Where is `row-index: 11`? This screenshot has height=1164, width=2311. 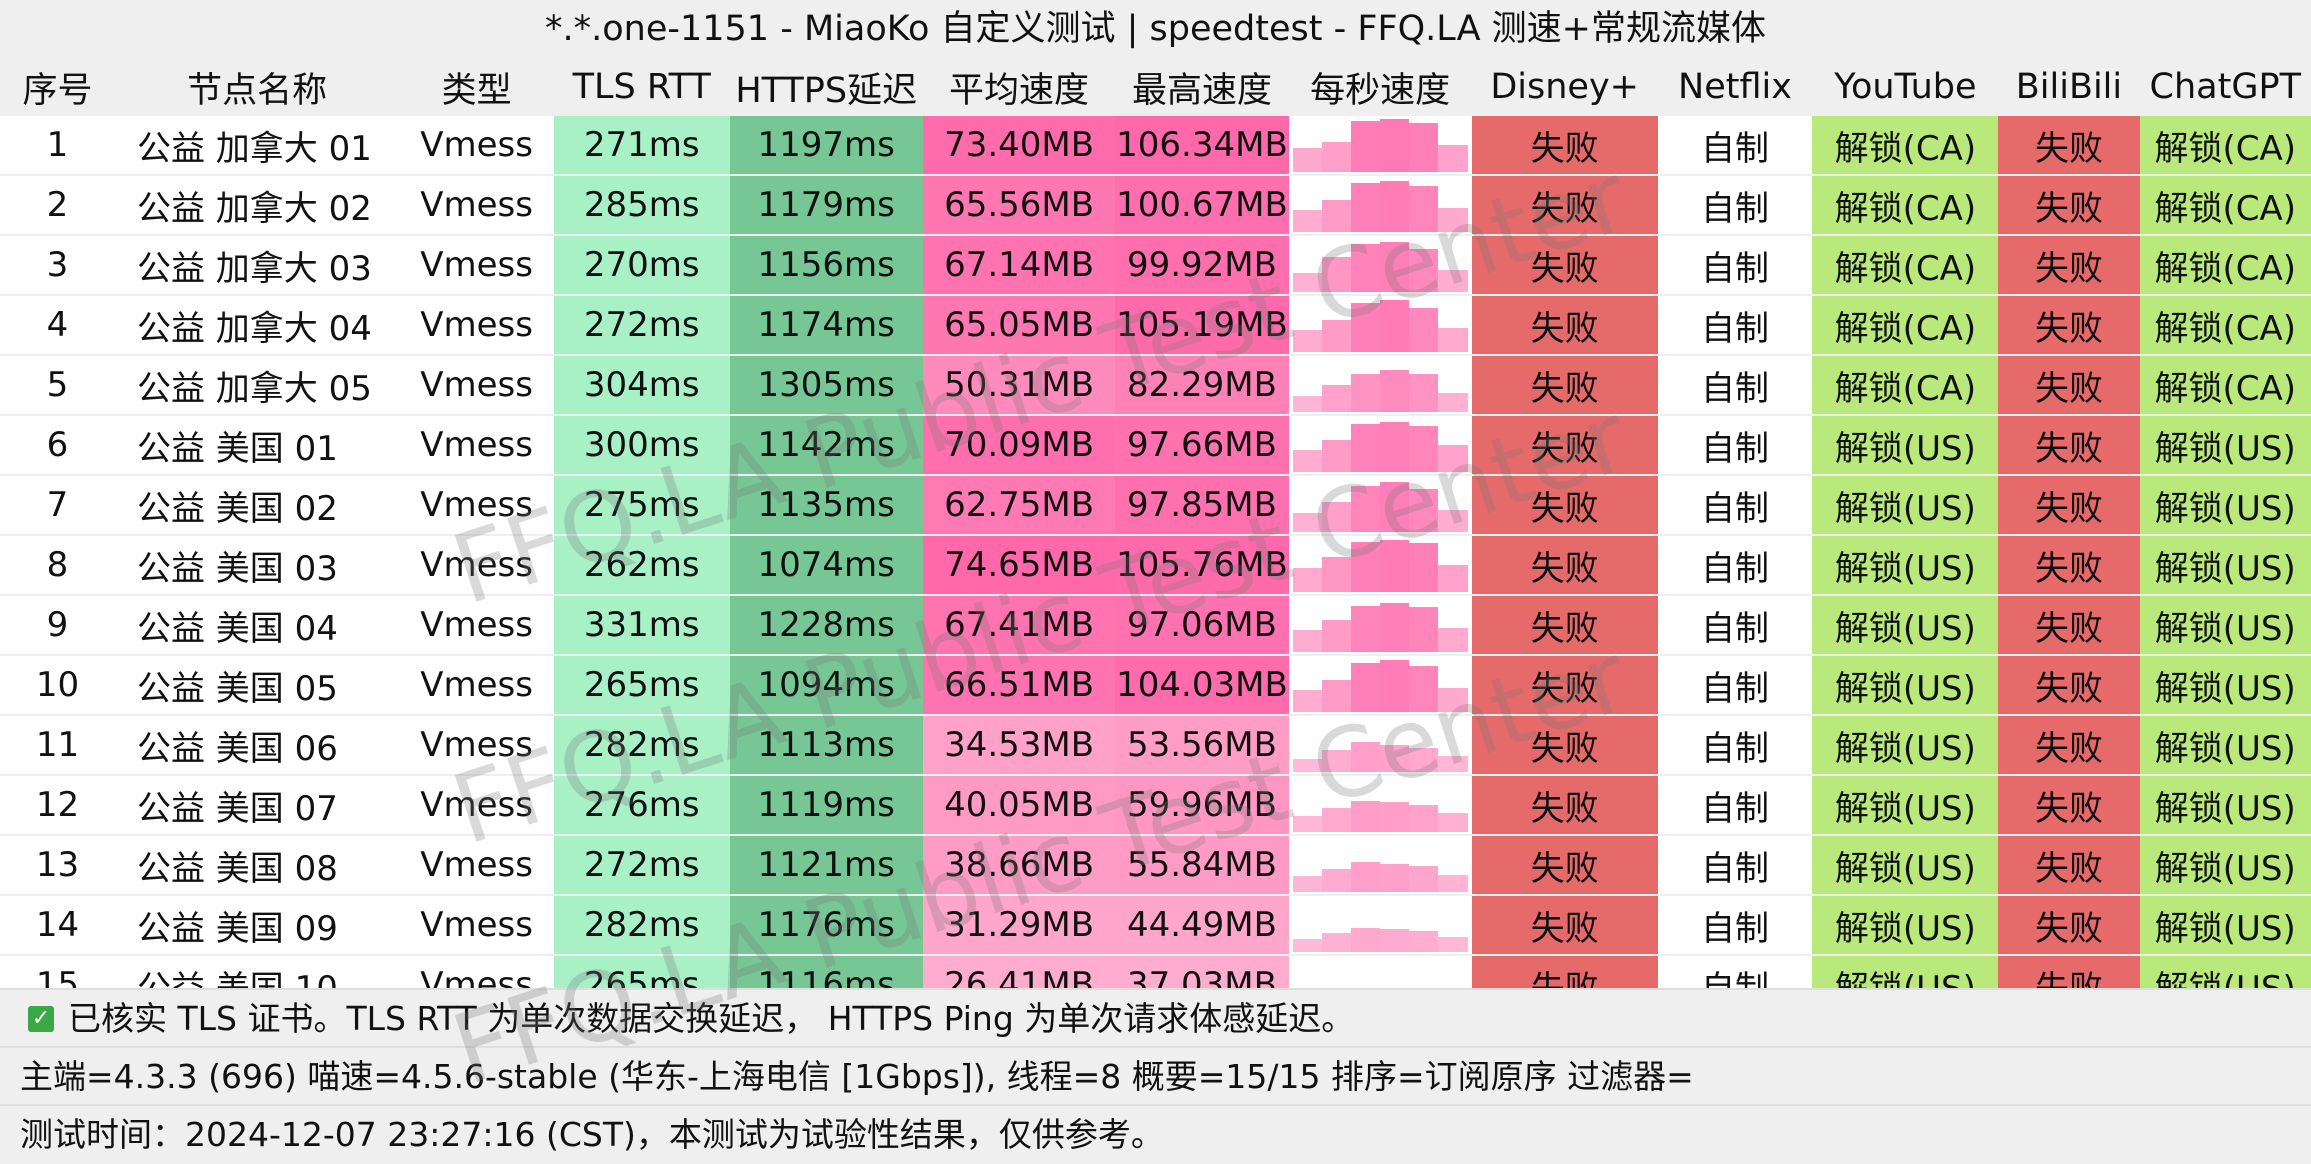
row-index: 11 is located at coordinates (57, 745).